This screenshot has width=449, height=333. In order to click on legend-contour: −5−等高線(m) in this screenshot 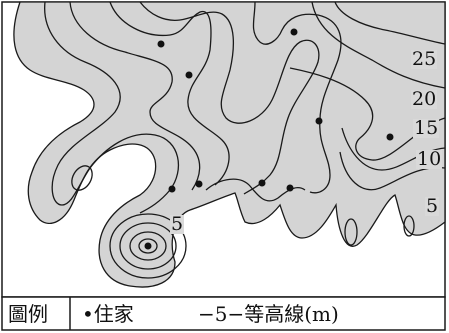, I will do `click(268, 314)`.